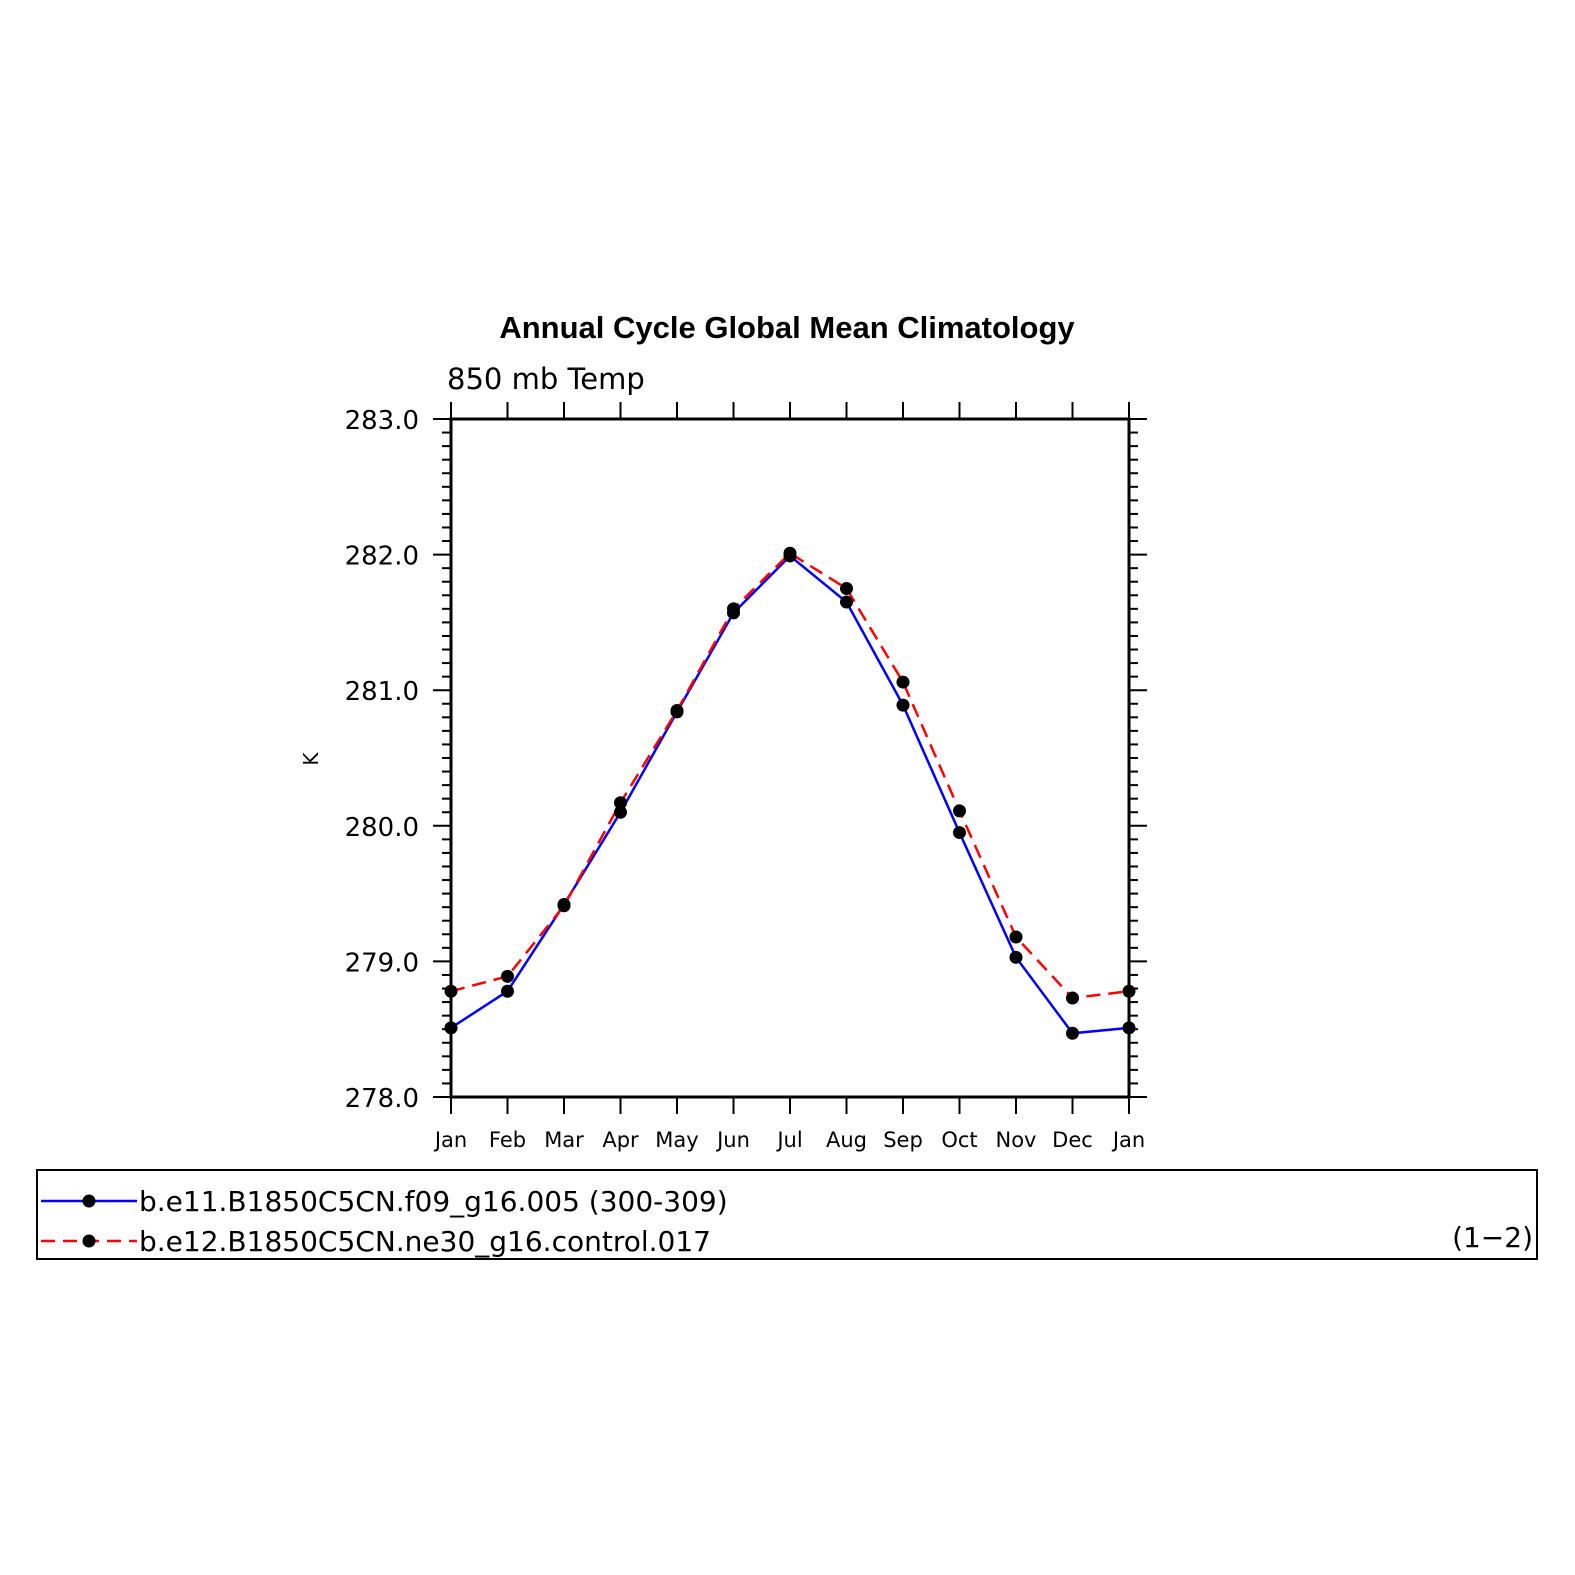 The height and width of the screenshot is (1575, 1575). I want to click on x-tick-label: Oct, so click(959, 1140).